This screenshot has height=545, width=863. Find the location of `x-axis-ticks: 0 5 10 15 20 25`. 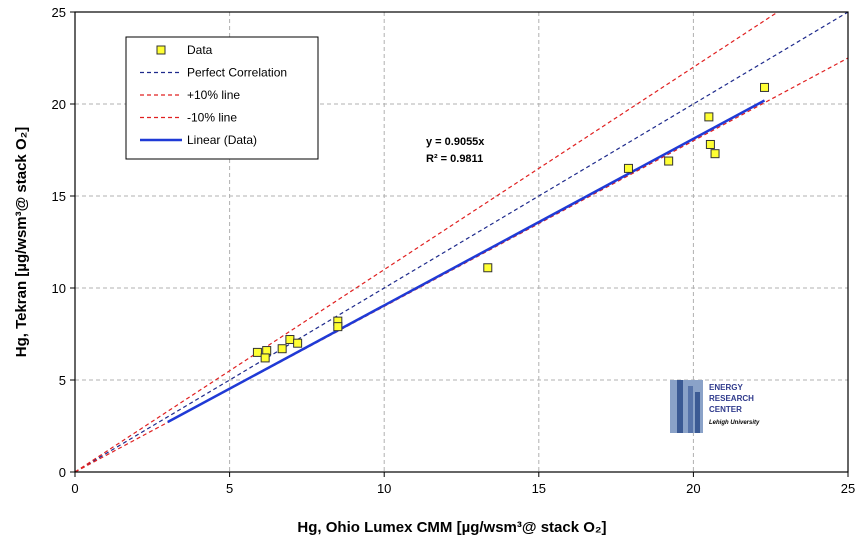

x-axis-ticks: 0 5 10 15 20 25 is located at coordinates (463, 484).